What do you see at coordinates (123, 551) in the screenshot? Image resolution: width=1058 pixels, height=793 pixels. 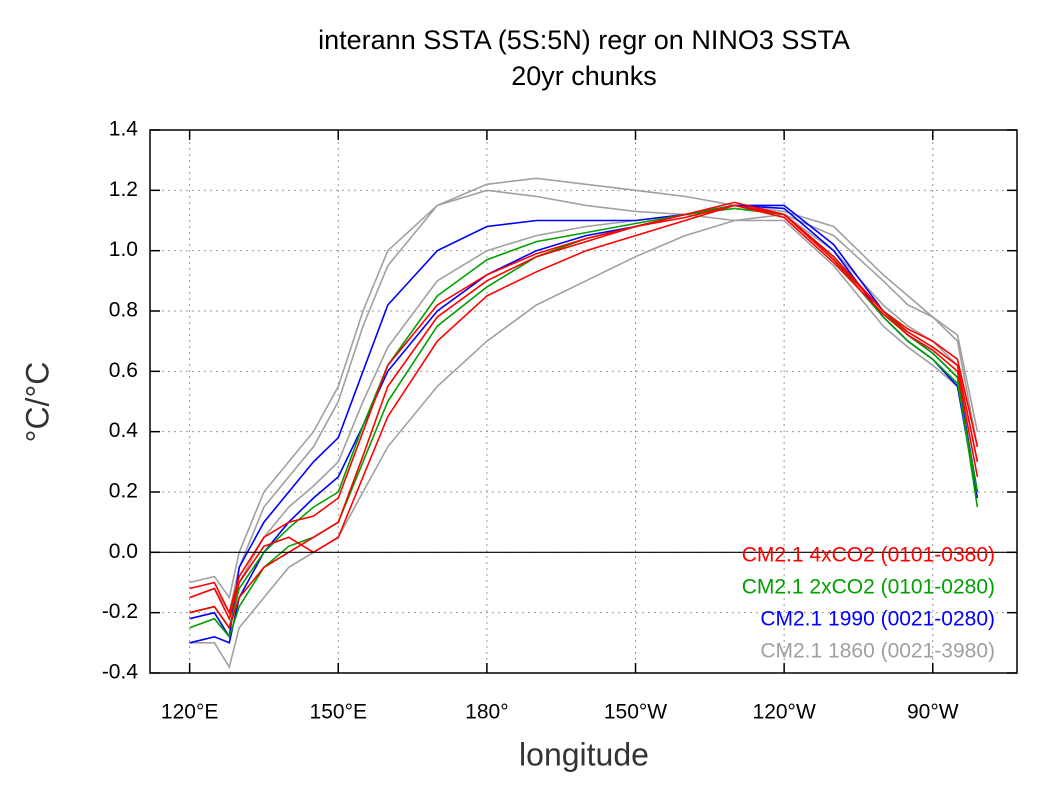 I see `y-tick-label: 0.0` at bounding box center [123, 551].